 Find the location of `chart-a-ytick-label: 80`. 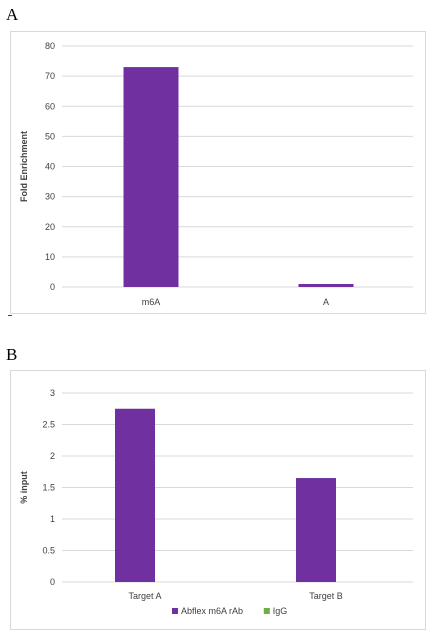

chart-a-ytick-label: 80 is located at coordinates (50, 46).